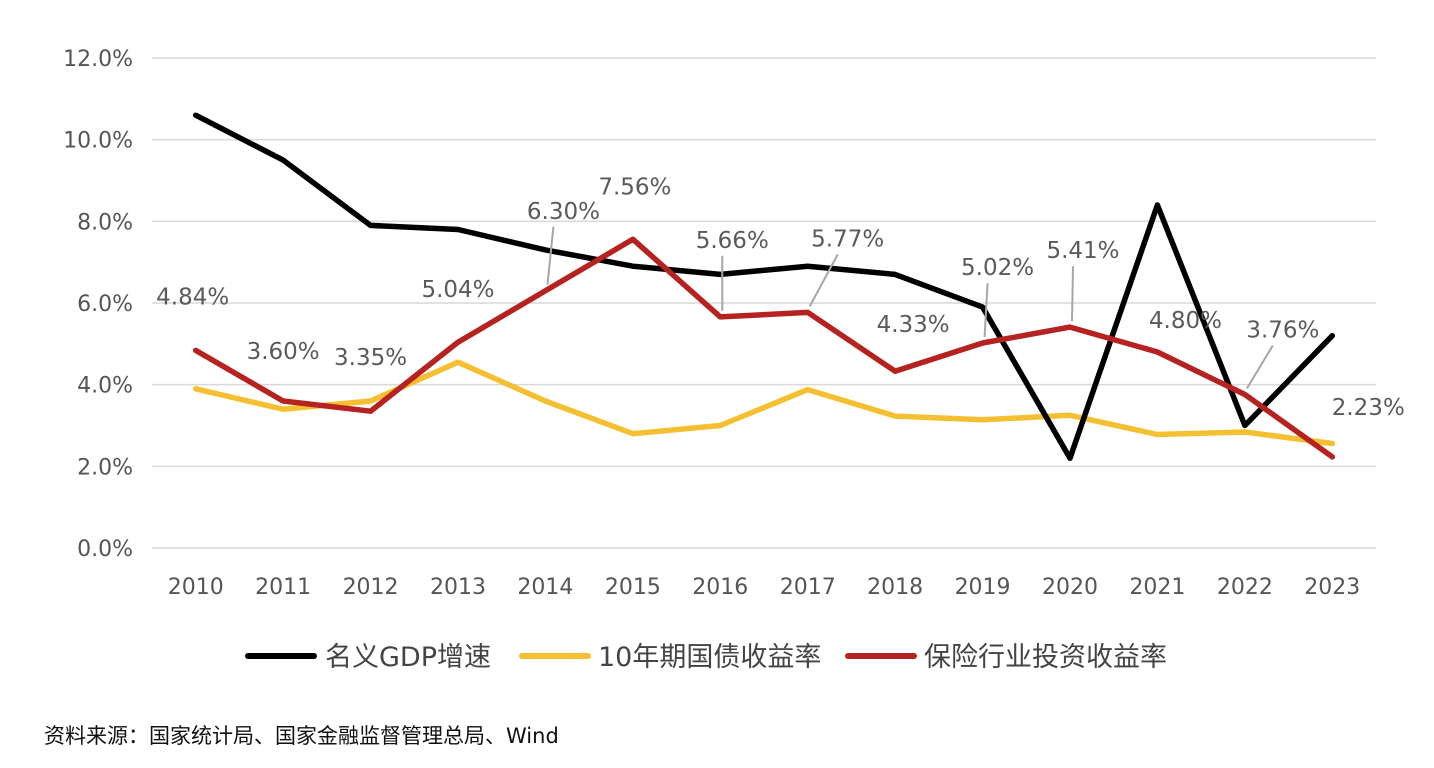 This screenshot has height=768, width=1434. What do you see at coordinates (1045, 657) in the screenshot?
I see `legend-label: 保险行业投资收益率` at bounding box center [1045, 657].